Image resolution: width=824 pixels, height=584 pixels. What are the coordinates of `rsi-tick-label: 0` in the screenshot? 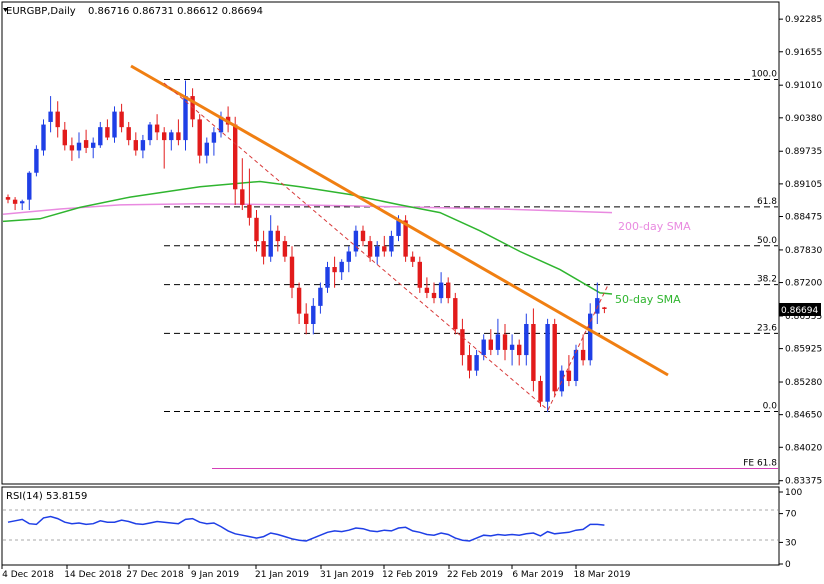 It's located at (788, 565).